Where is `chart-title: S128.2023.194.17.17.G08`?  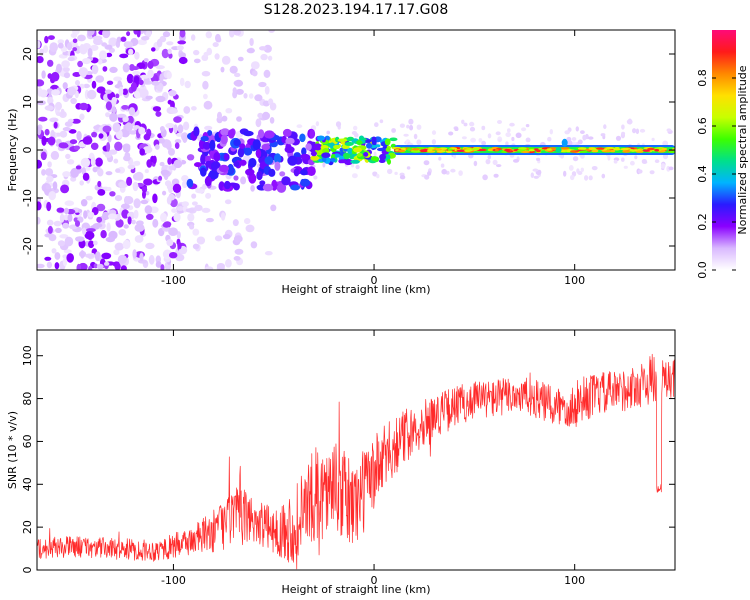
chart-title: S128.2023.194.17.17.G08 is located at coordinates (356, 10).